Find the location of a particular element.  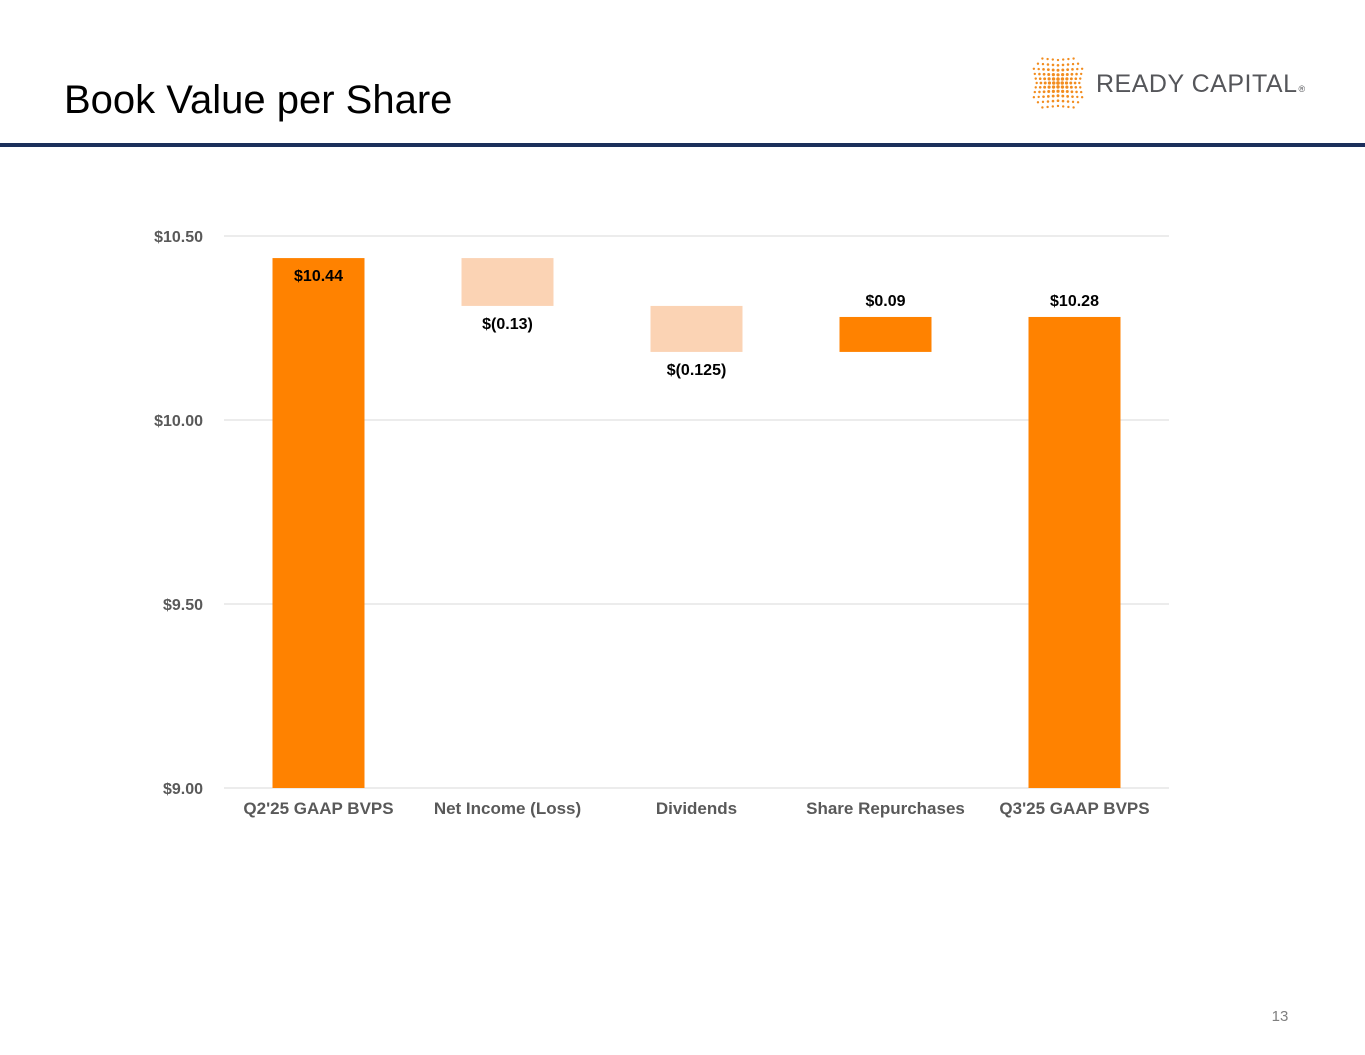

data-label: $(0.125) is located at coordinates (697, 370).